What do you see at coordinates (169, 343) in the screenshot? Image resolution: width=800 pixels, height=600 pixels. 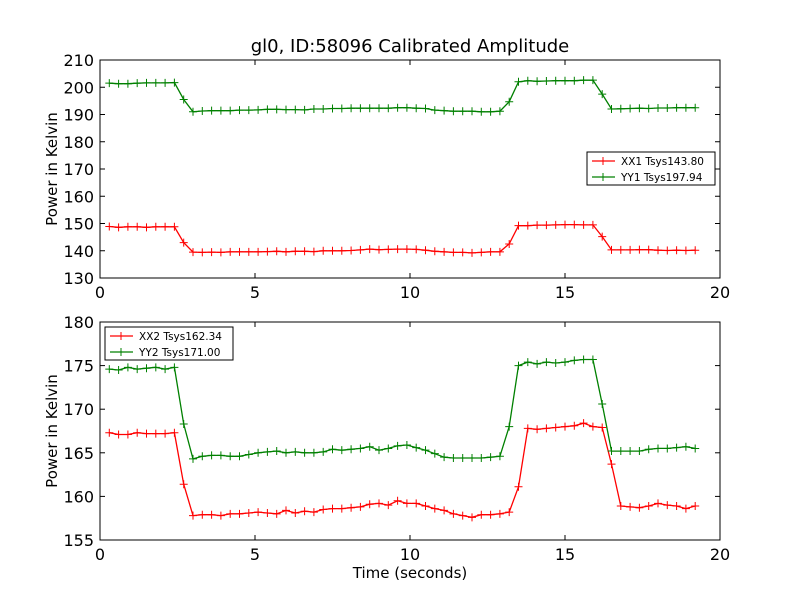 I see `legend: XX2 Tsys162.34 YY2 Tsys171.00` at bounding box center [169, 343].